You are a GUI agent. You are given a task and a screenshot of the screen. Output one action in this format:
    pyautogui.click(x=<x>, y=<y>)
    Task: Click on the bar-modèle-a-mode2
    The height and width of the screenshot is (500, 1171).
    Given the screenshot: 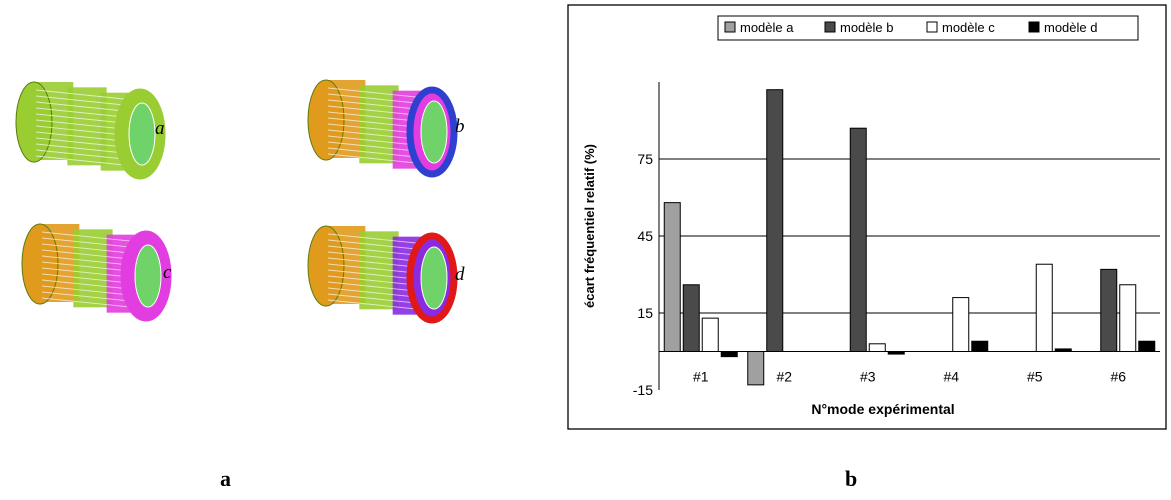 What is the action you would take?
    pyautogui.click(x=756, y=368)
    